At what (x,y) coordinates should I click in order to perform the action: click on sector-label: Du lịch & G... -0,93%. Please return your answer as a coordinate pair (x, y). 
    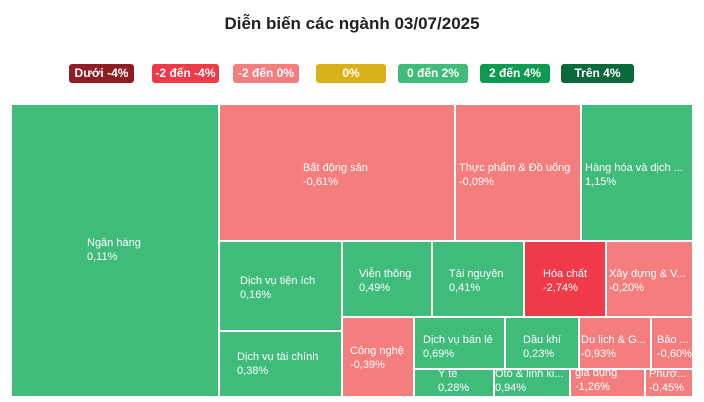
    Looking at the image, I should click on (613, 347).